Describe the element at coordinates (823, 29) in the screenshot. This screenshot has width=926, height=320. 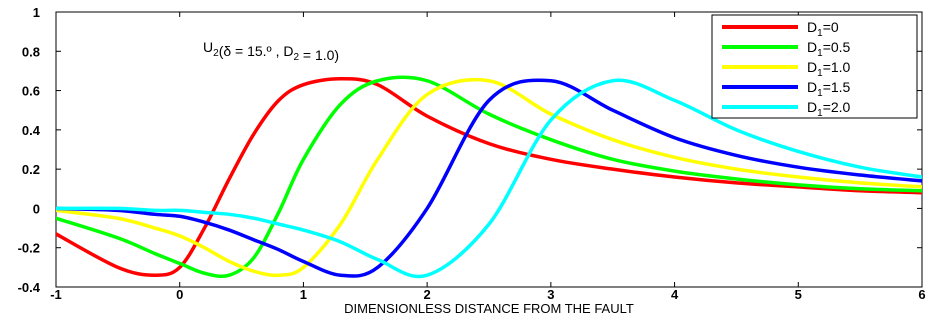
I see `legend-label: D1=0` at that location.